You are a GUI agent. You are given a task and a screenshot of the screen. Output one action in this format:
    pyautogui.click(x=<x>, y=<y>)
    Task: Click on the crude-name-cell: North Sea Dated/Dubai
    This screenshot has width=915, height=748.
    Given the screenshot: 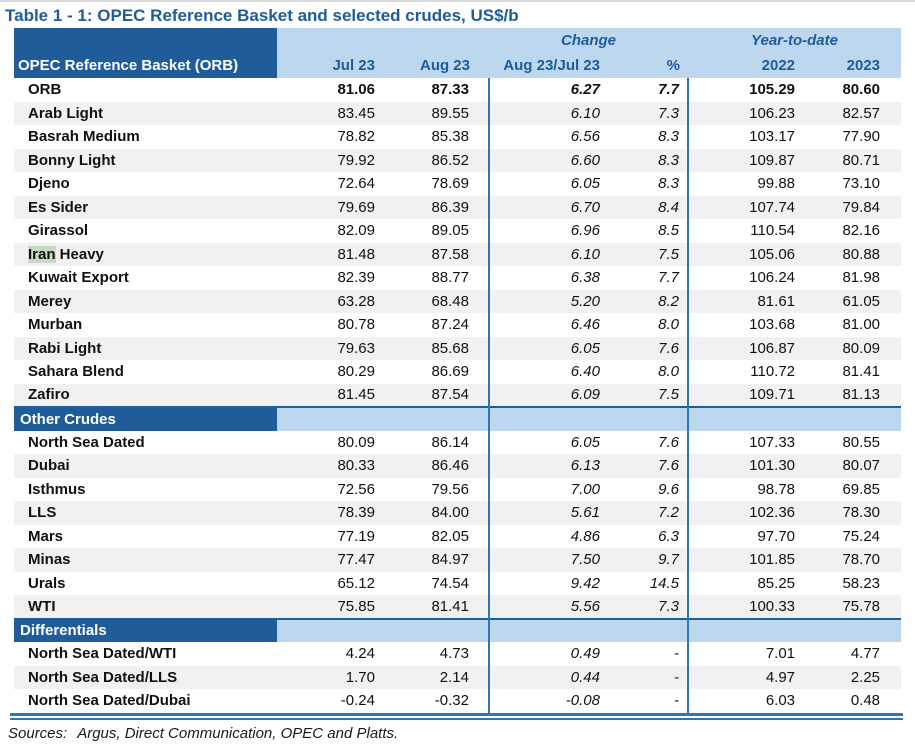 What is the action you would take?
    pyautogui.click(x=109, y=701)
    